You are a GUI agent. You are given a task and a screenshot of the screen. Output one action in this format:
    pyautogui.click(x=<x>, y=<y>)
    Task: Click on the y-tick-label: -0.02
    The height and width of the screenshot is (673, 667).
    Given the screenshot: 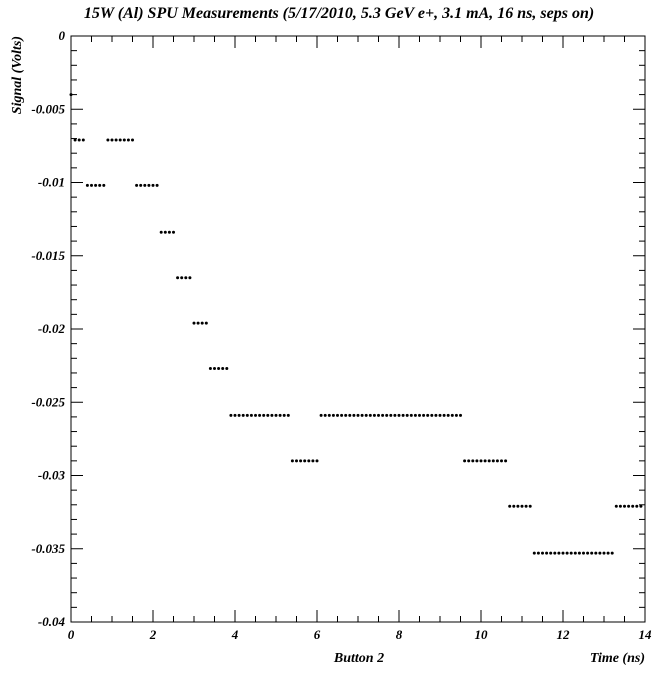 What is the action you would take?
    pyautogui.click(x=52, y=328)
    